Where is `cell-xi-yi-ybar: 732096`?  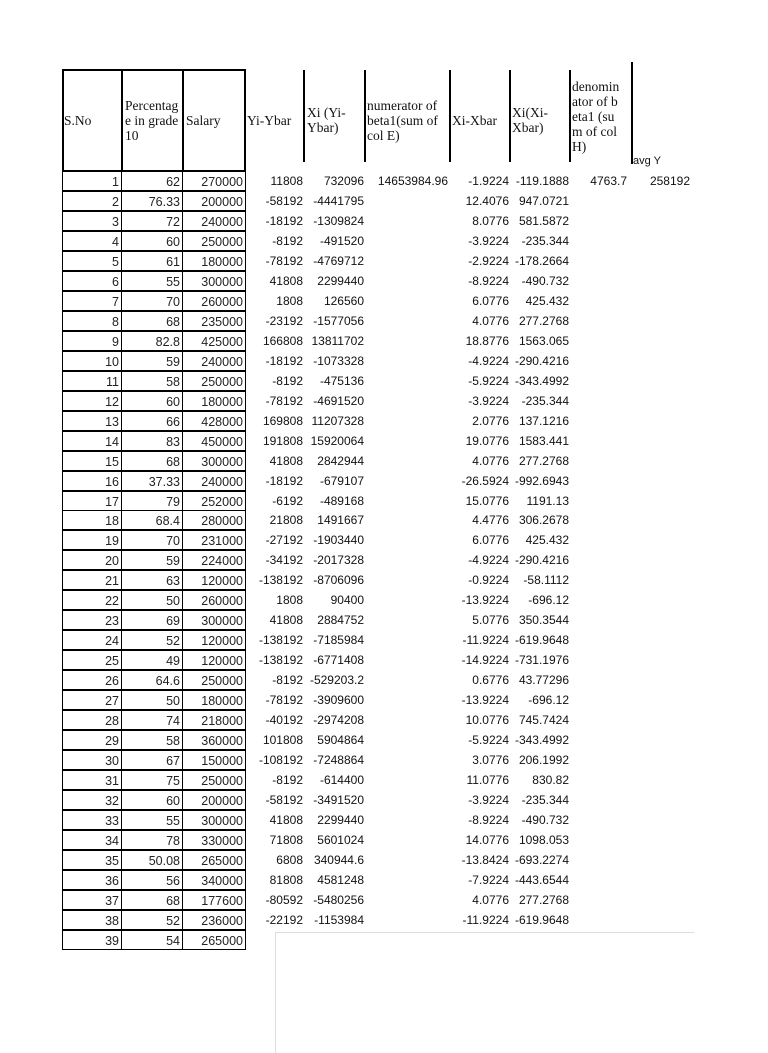
cell-xi-yi-ybar: 732096 is located at coordinates (343, 181).